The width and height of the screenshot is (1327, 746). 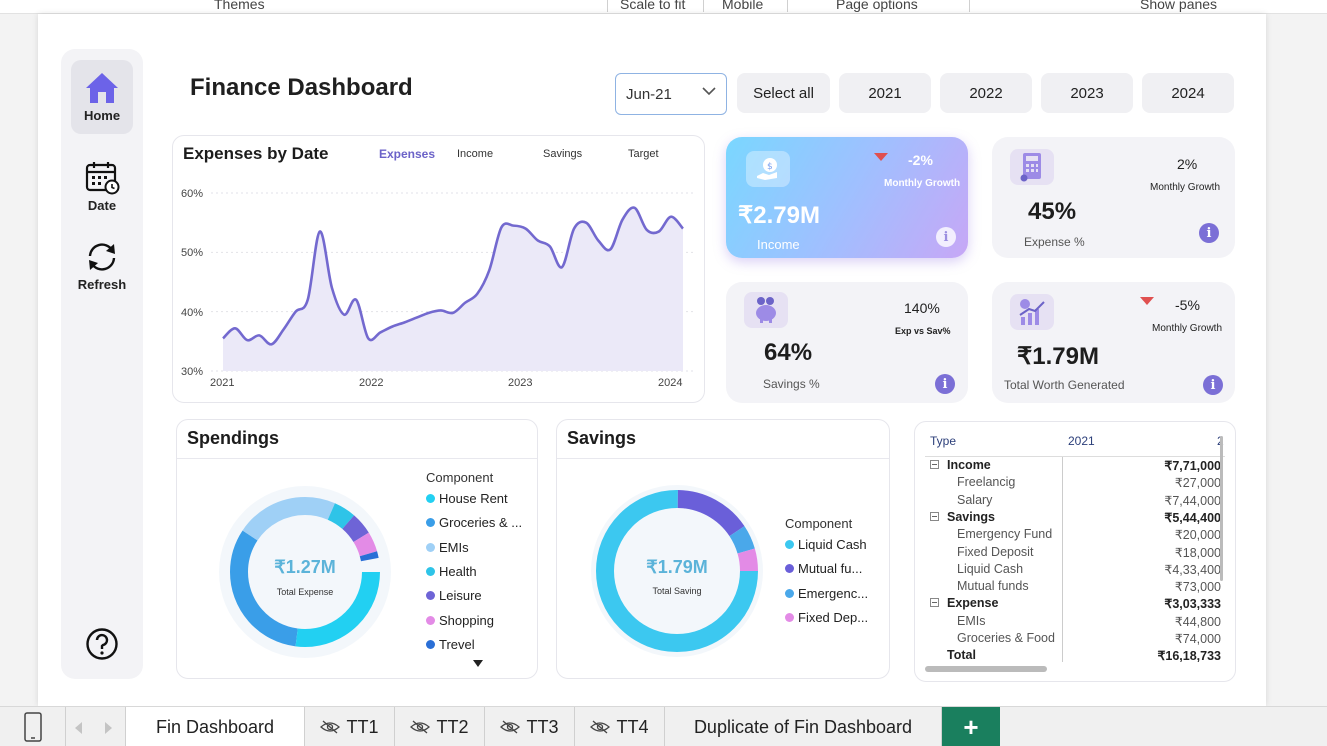 What do you see at coordinates (102, 97) in the screenshot?
I see `nav-home: Home` at bounding box center [102, 97].